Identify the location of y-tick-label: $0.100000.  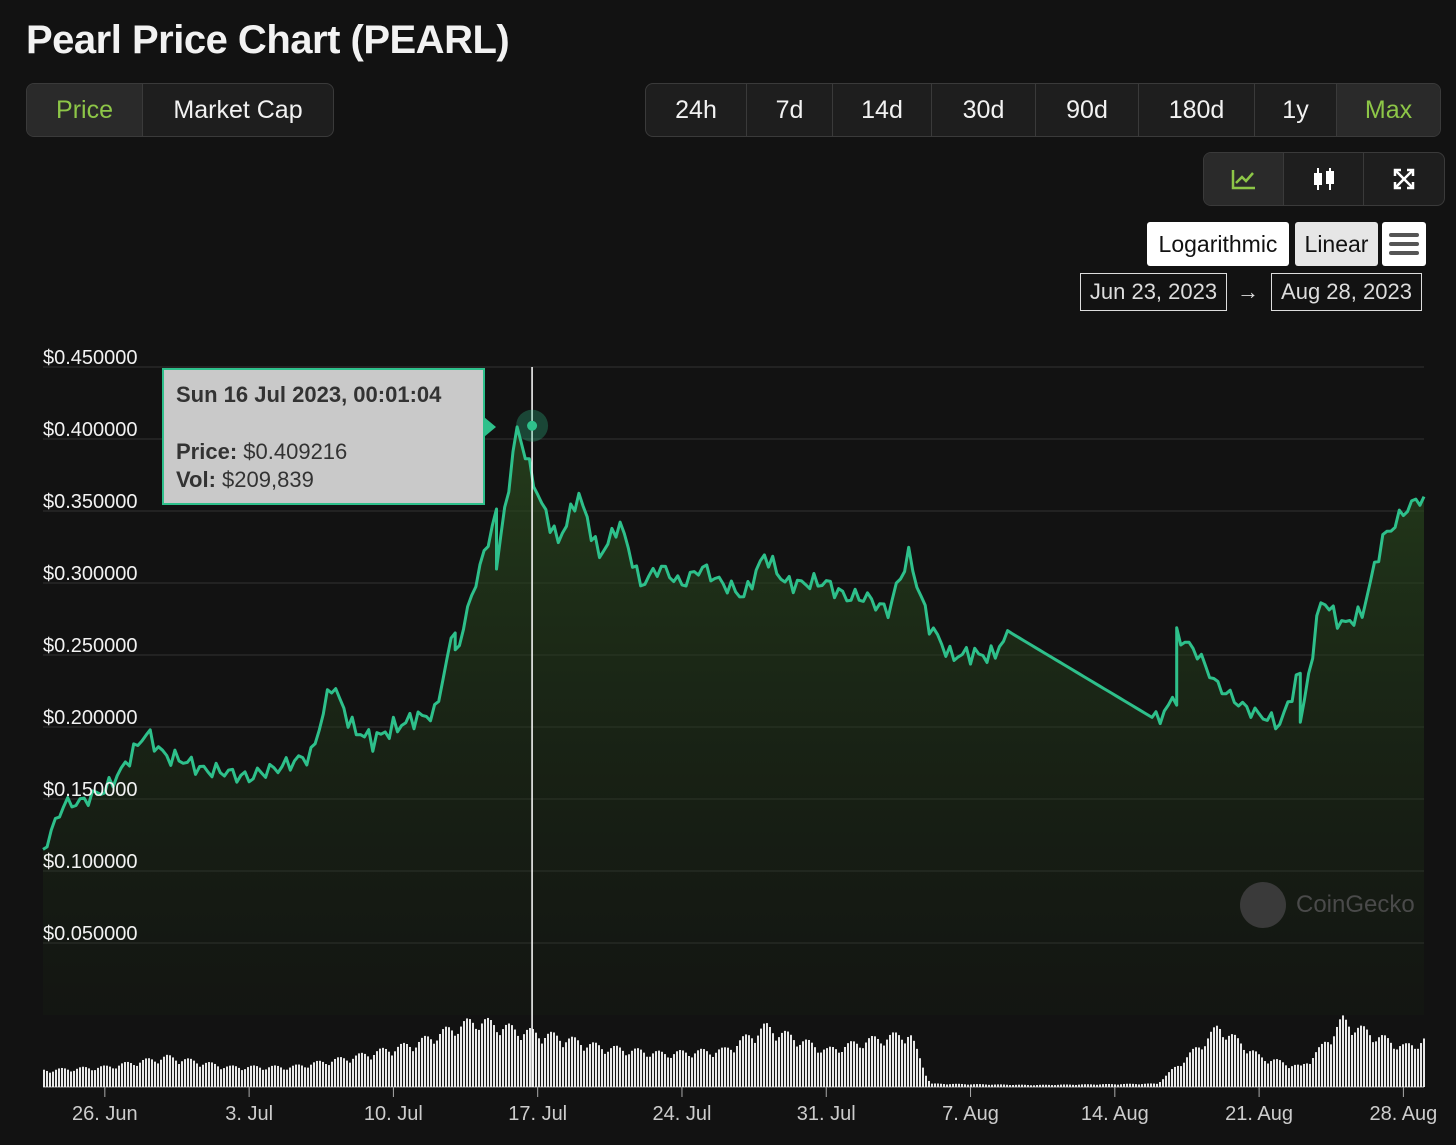
(90, 862).